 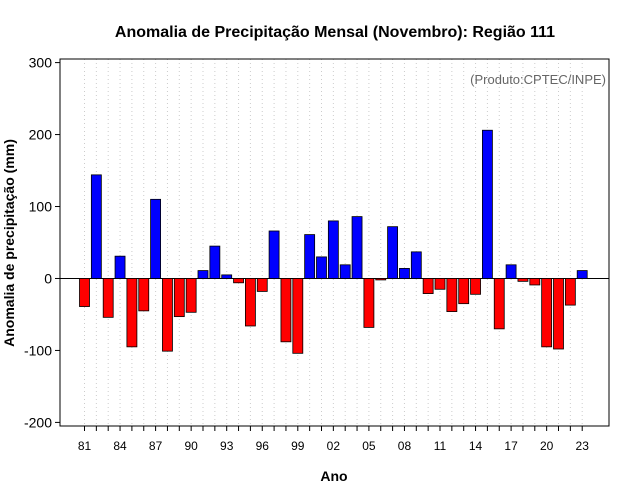 What do you see at coordinates (274, 254) in the screenshot?
I see `bar-1997` at bounding box center [274, 254].